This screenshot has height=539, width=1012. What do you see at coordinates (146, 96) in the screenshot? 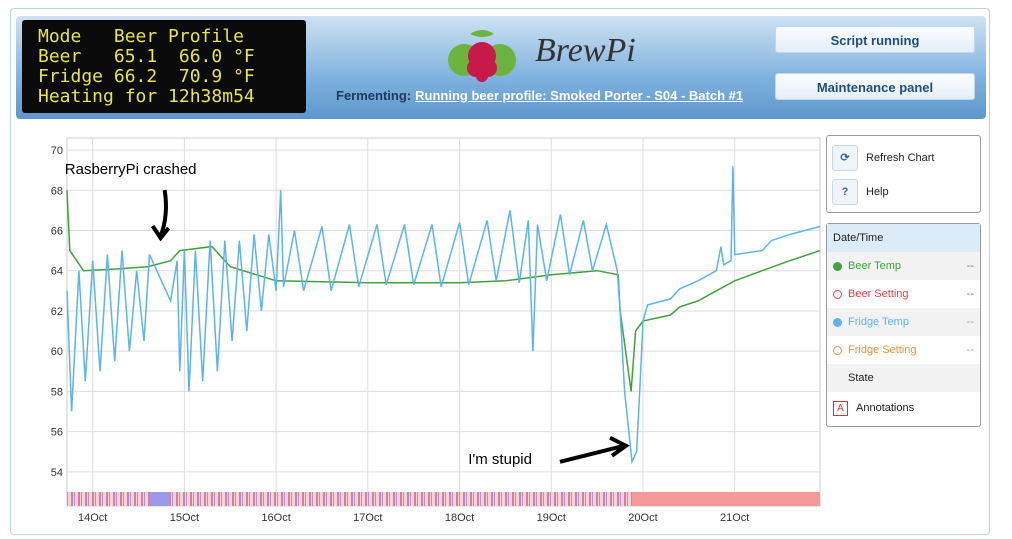
I see `lcd-line: Heating for 12h38m54` at bounding box center [146, 96].